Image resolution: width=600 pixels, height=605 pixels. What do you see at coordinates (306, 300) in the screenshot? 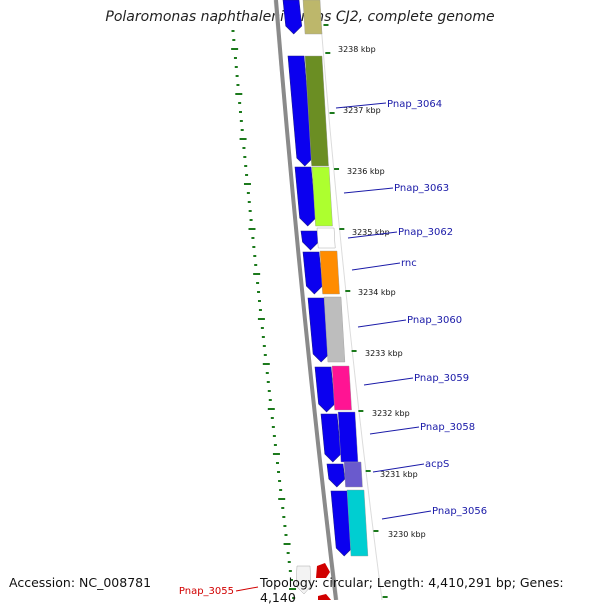
I see `genome-backbone` at bounding box center [306, 300].